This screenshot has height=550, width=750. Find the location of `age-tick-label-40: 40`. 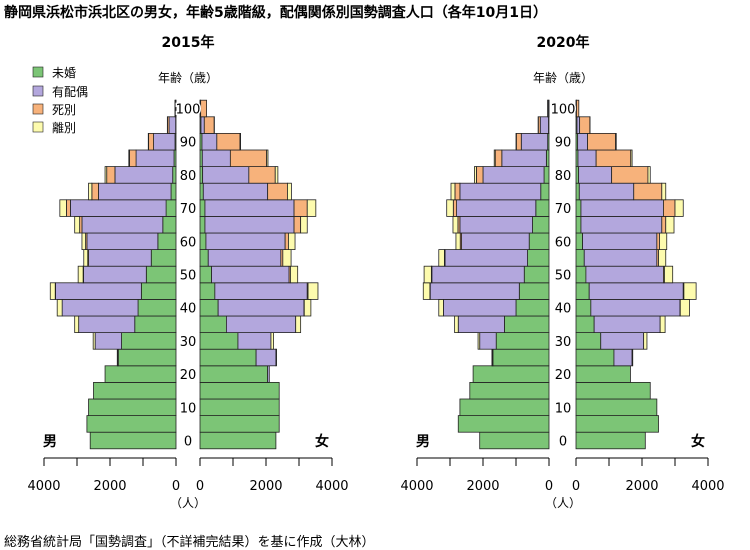

age-tick-label-40: 40 is located at coordinates (188, 309).